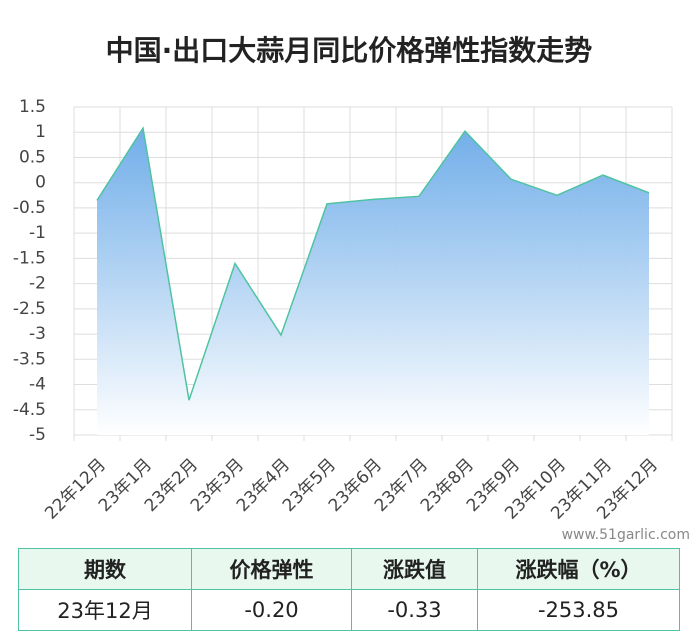 The height and width of the screenshot is (638, 699). Describe the element at coordinates (40, 183) in the screenshot. I see `y-tick-label: 0` at that location.